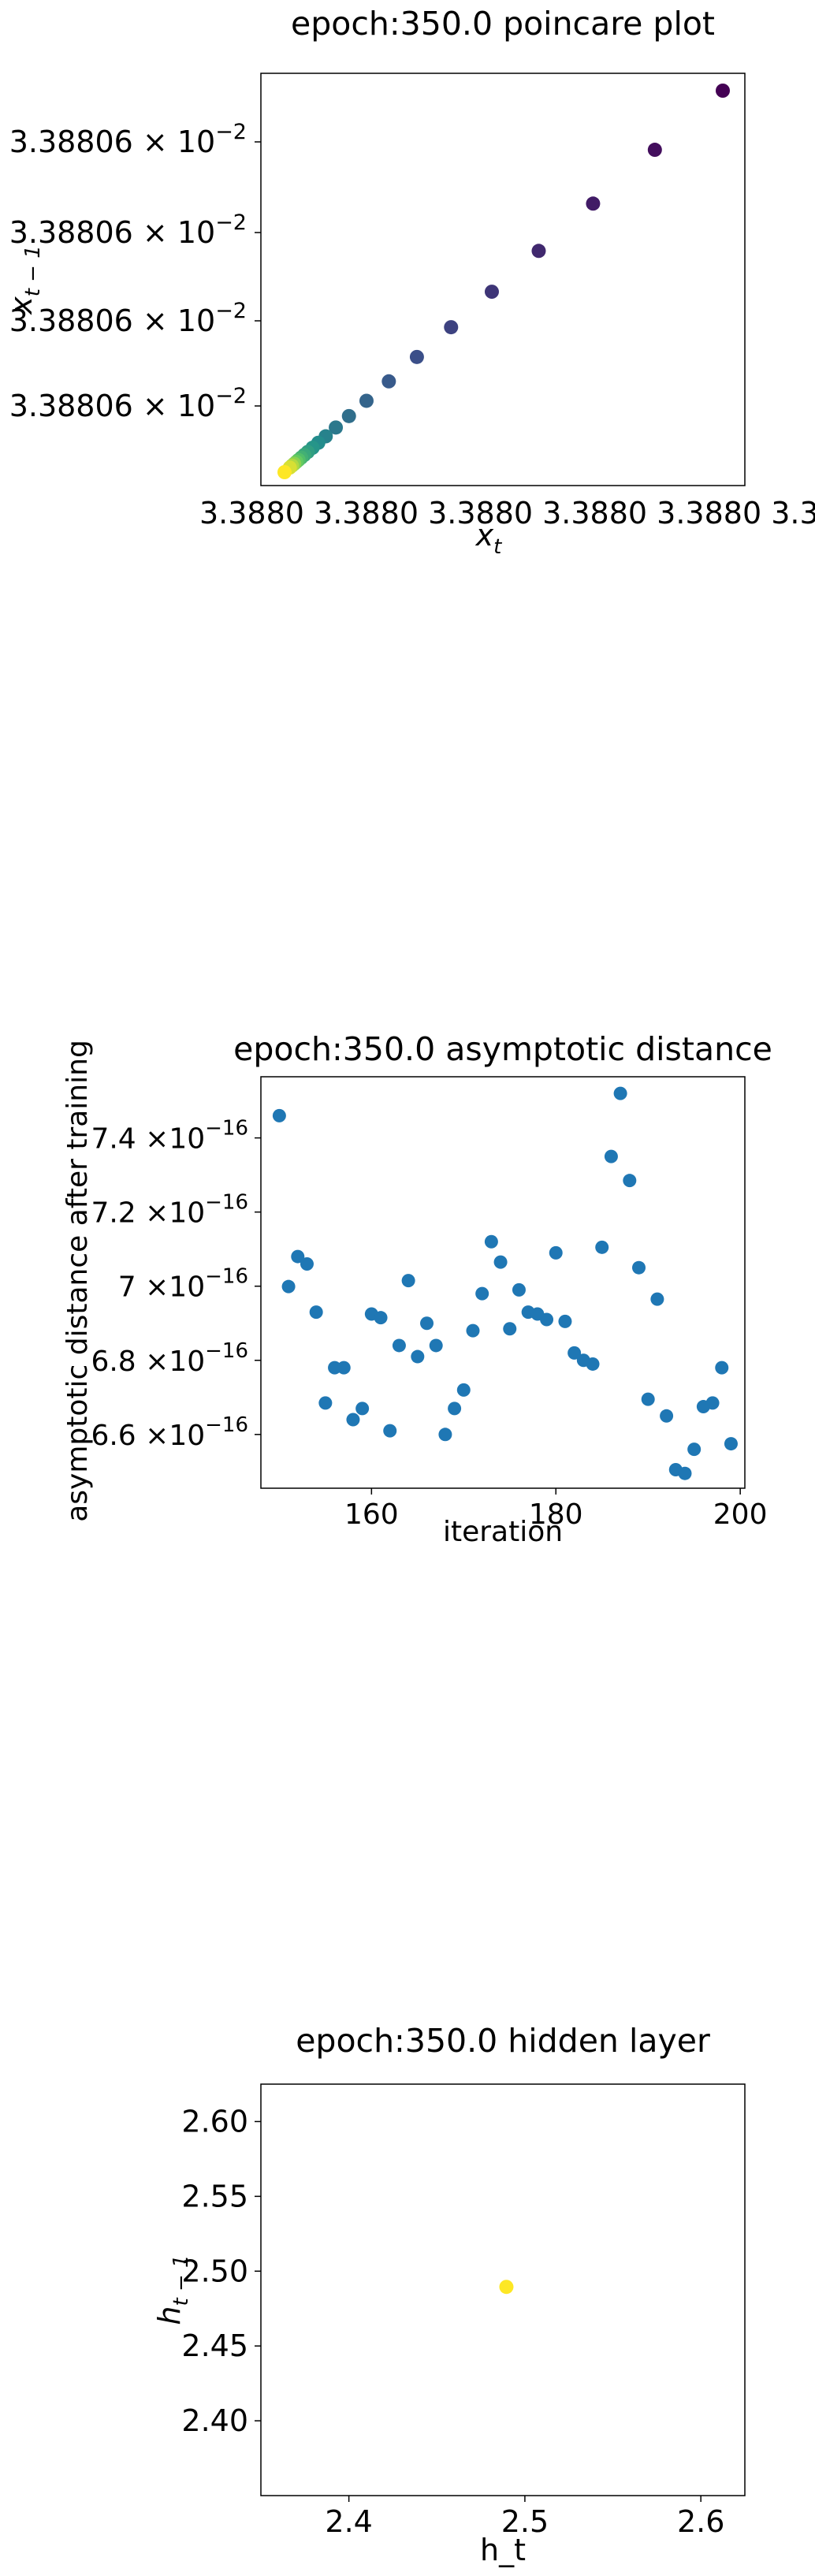  I want to click on y-axis-label: xt − 1, so click(24, 280).